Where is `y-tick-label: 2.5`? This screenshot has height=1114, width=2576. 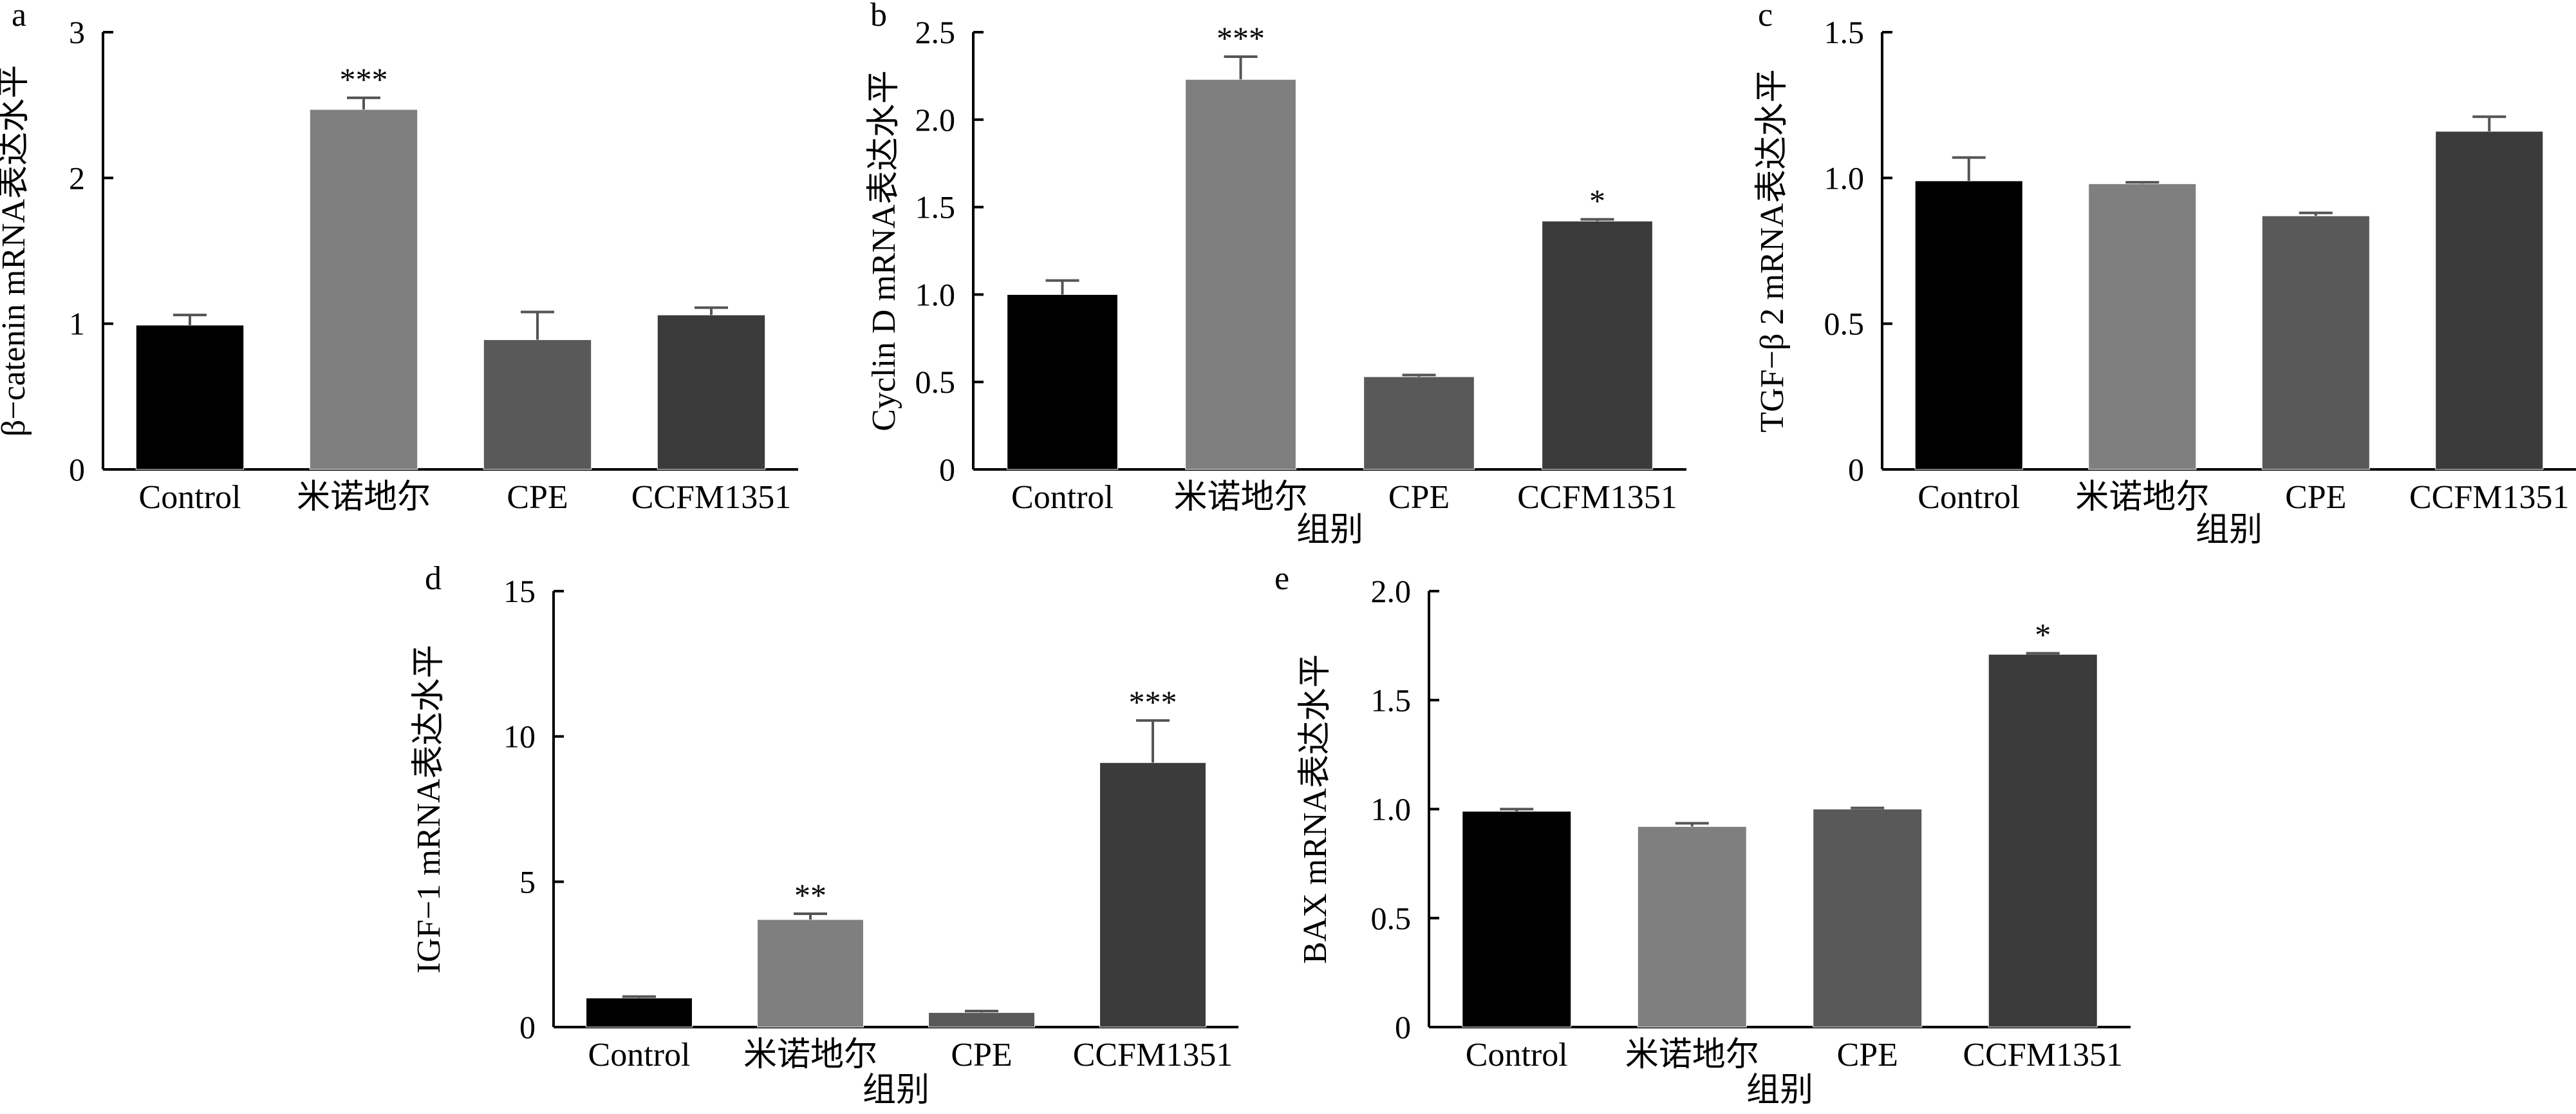 y-tick-label: 2.5 is located at coordinates (936, 32).